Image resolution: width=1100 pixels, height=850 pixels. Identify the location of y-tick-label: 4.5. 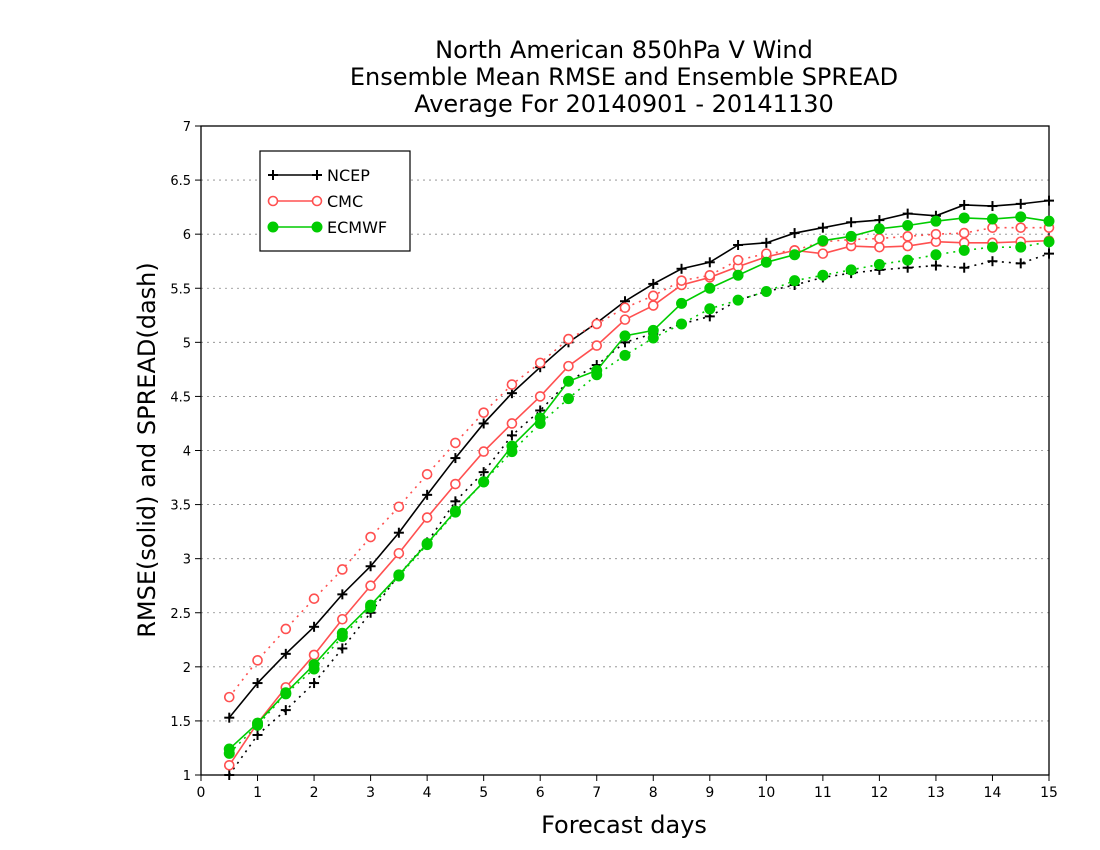
(180, 397).